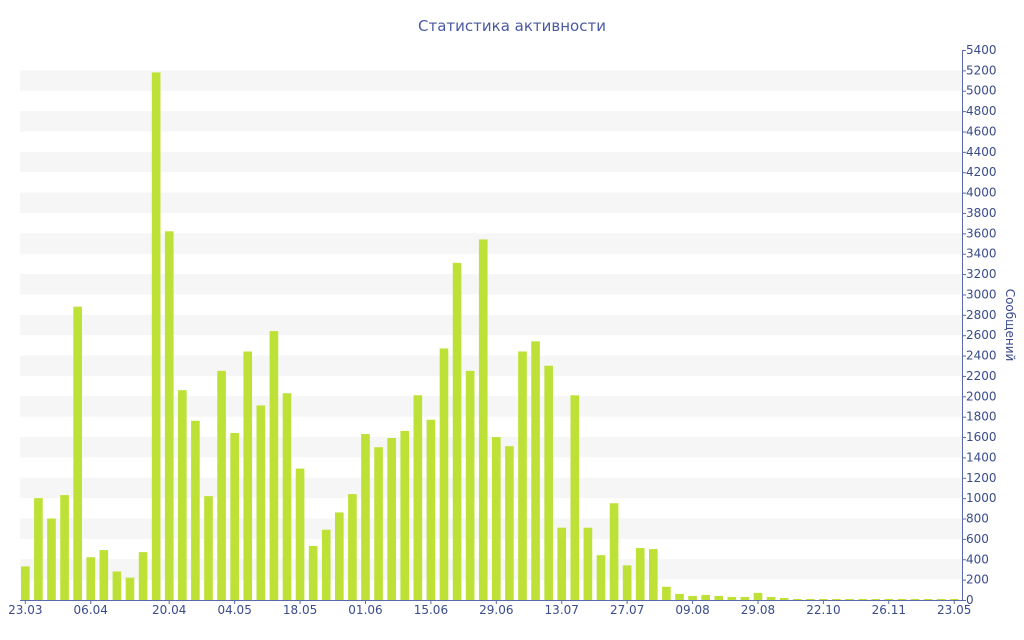 The width and height of the screenshot is (1024, 640). What do you see at coordinates (431, 610) in the screenshot?
I see `x-tick-label: 15.06` at bounding box center [431, 610].